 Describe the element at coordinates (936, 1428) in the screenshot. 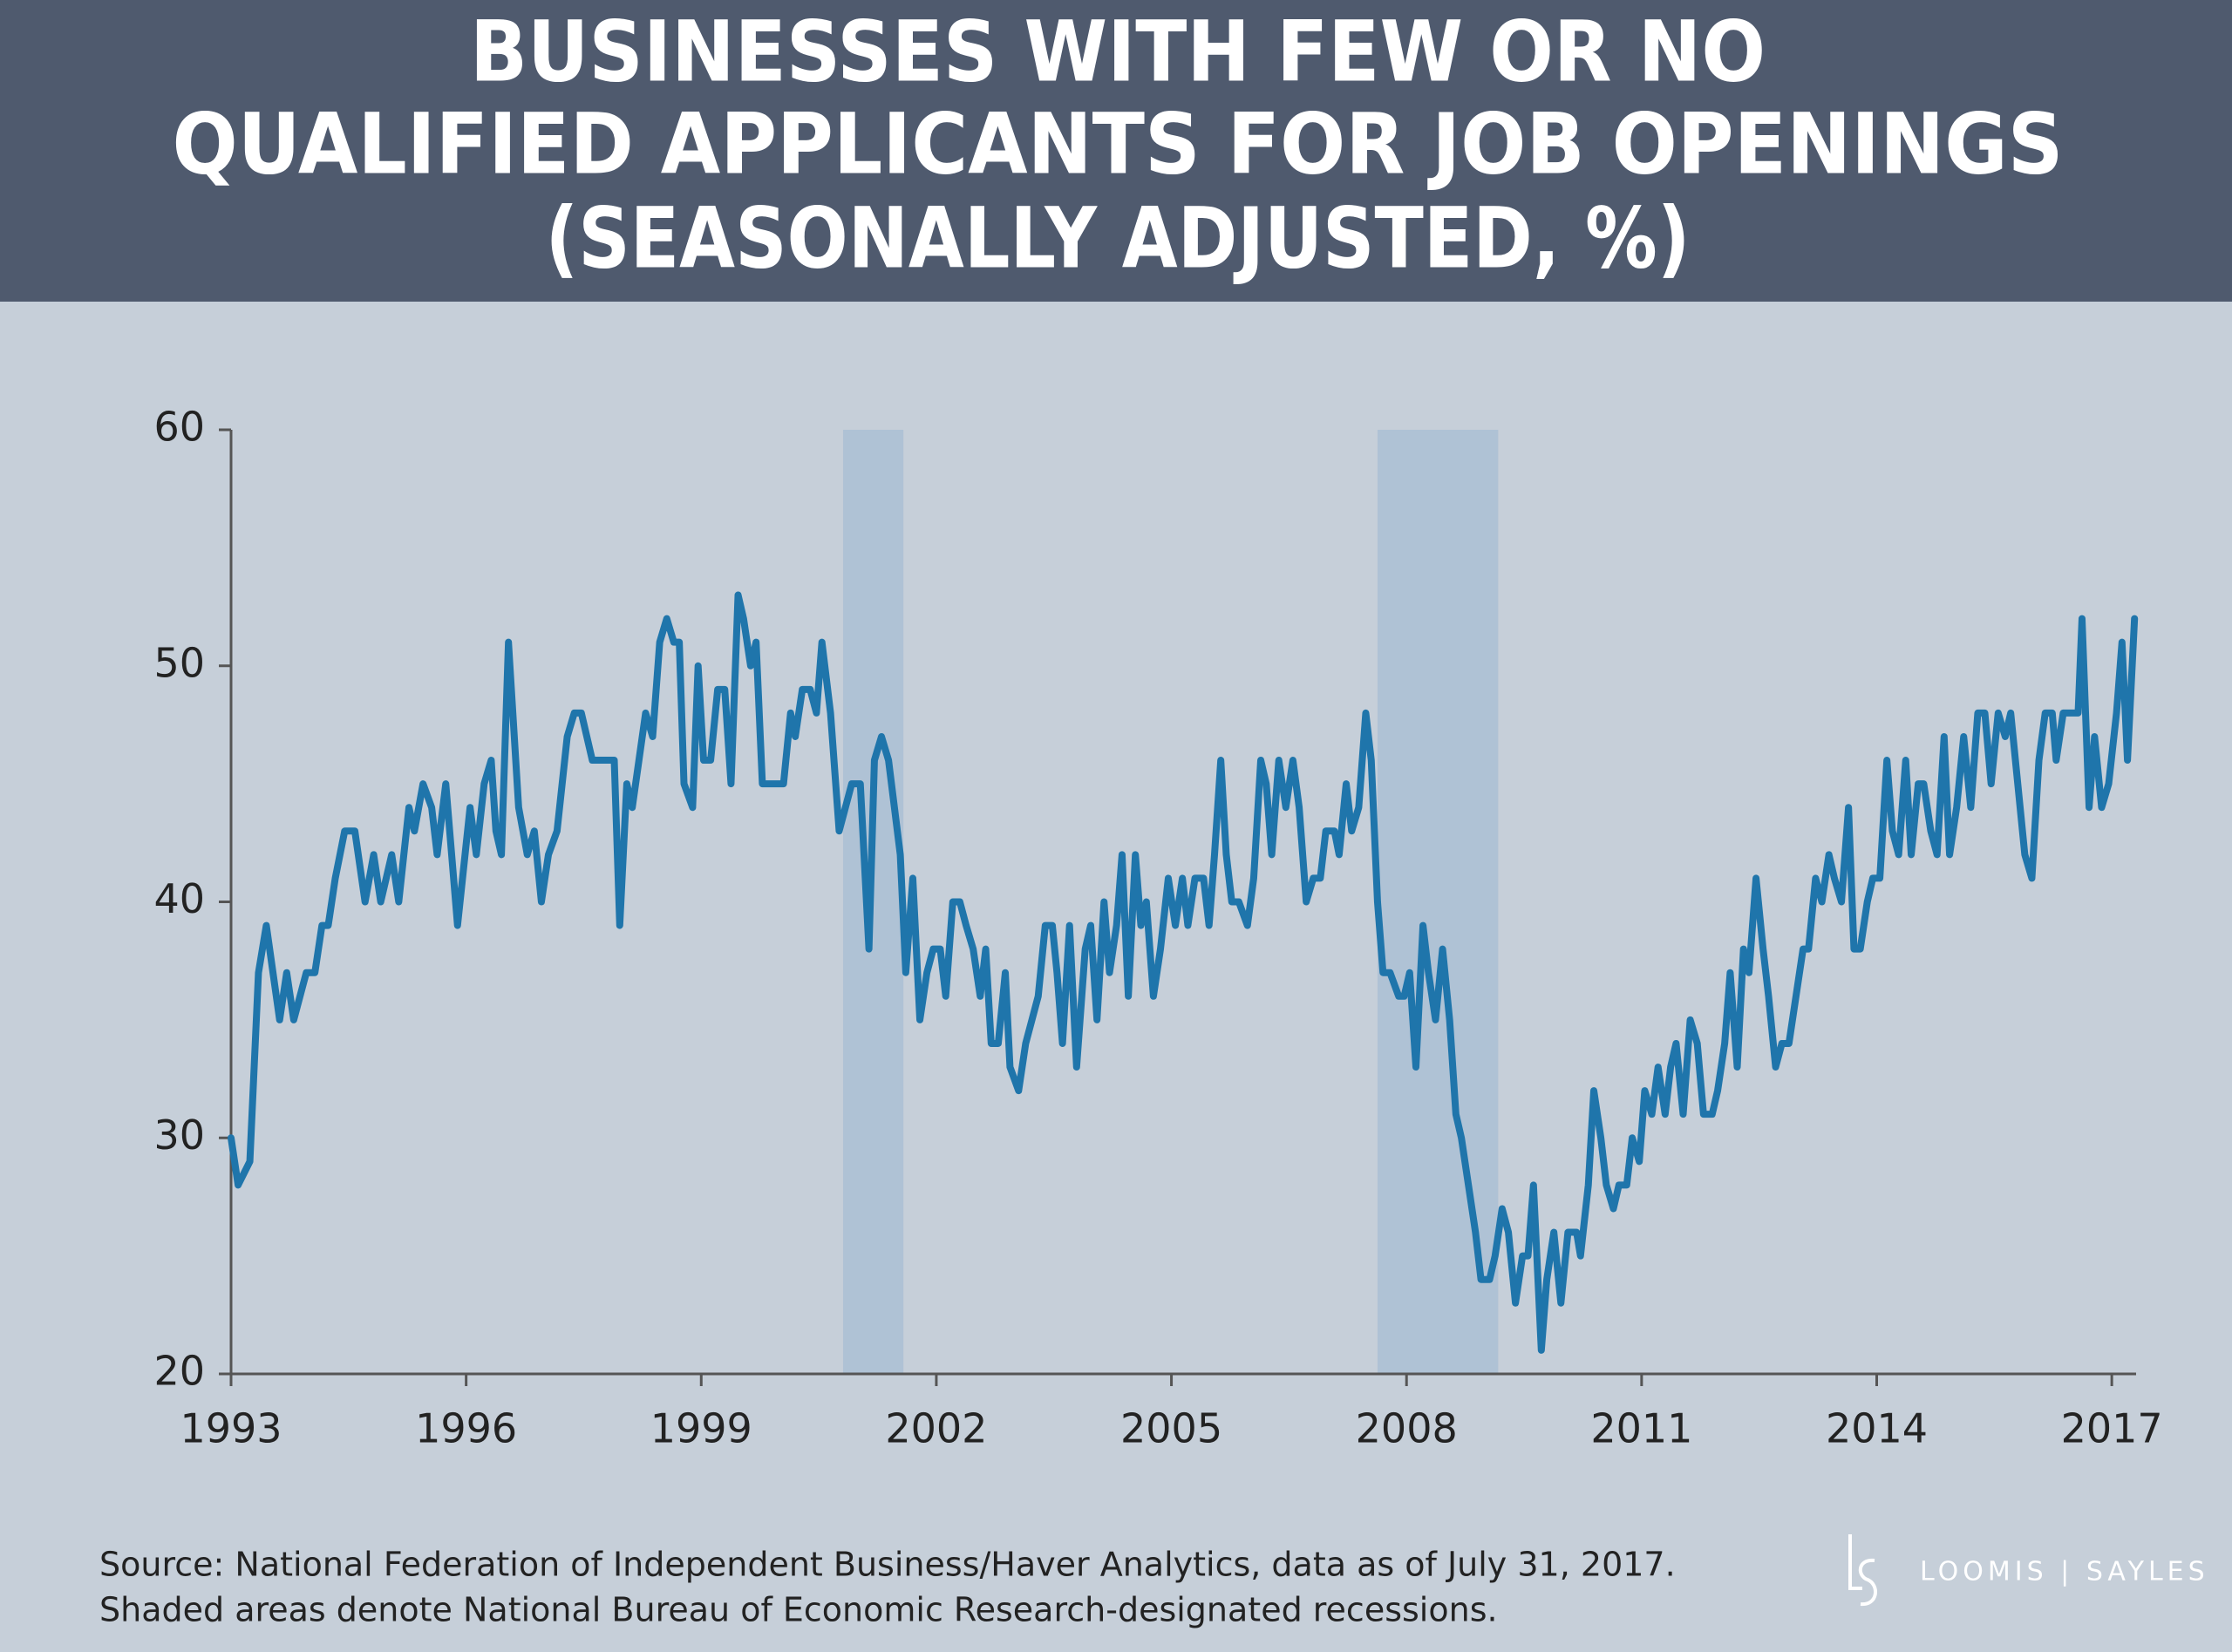

I see `x-tick-label: 2002` at that location.